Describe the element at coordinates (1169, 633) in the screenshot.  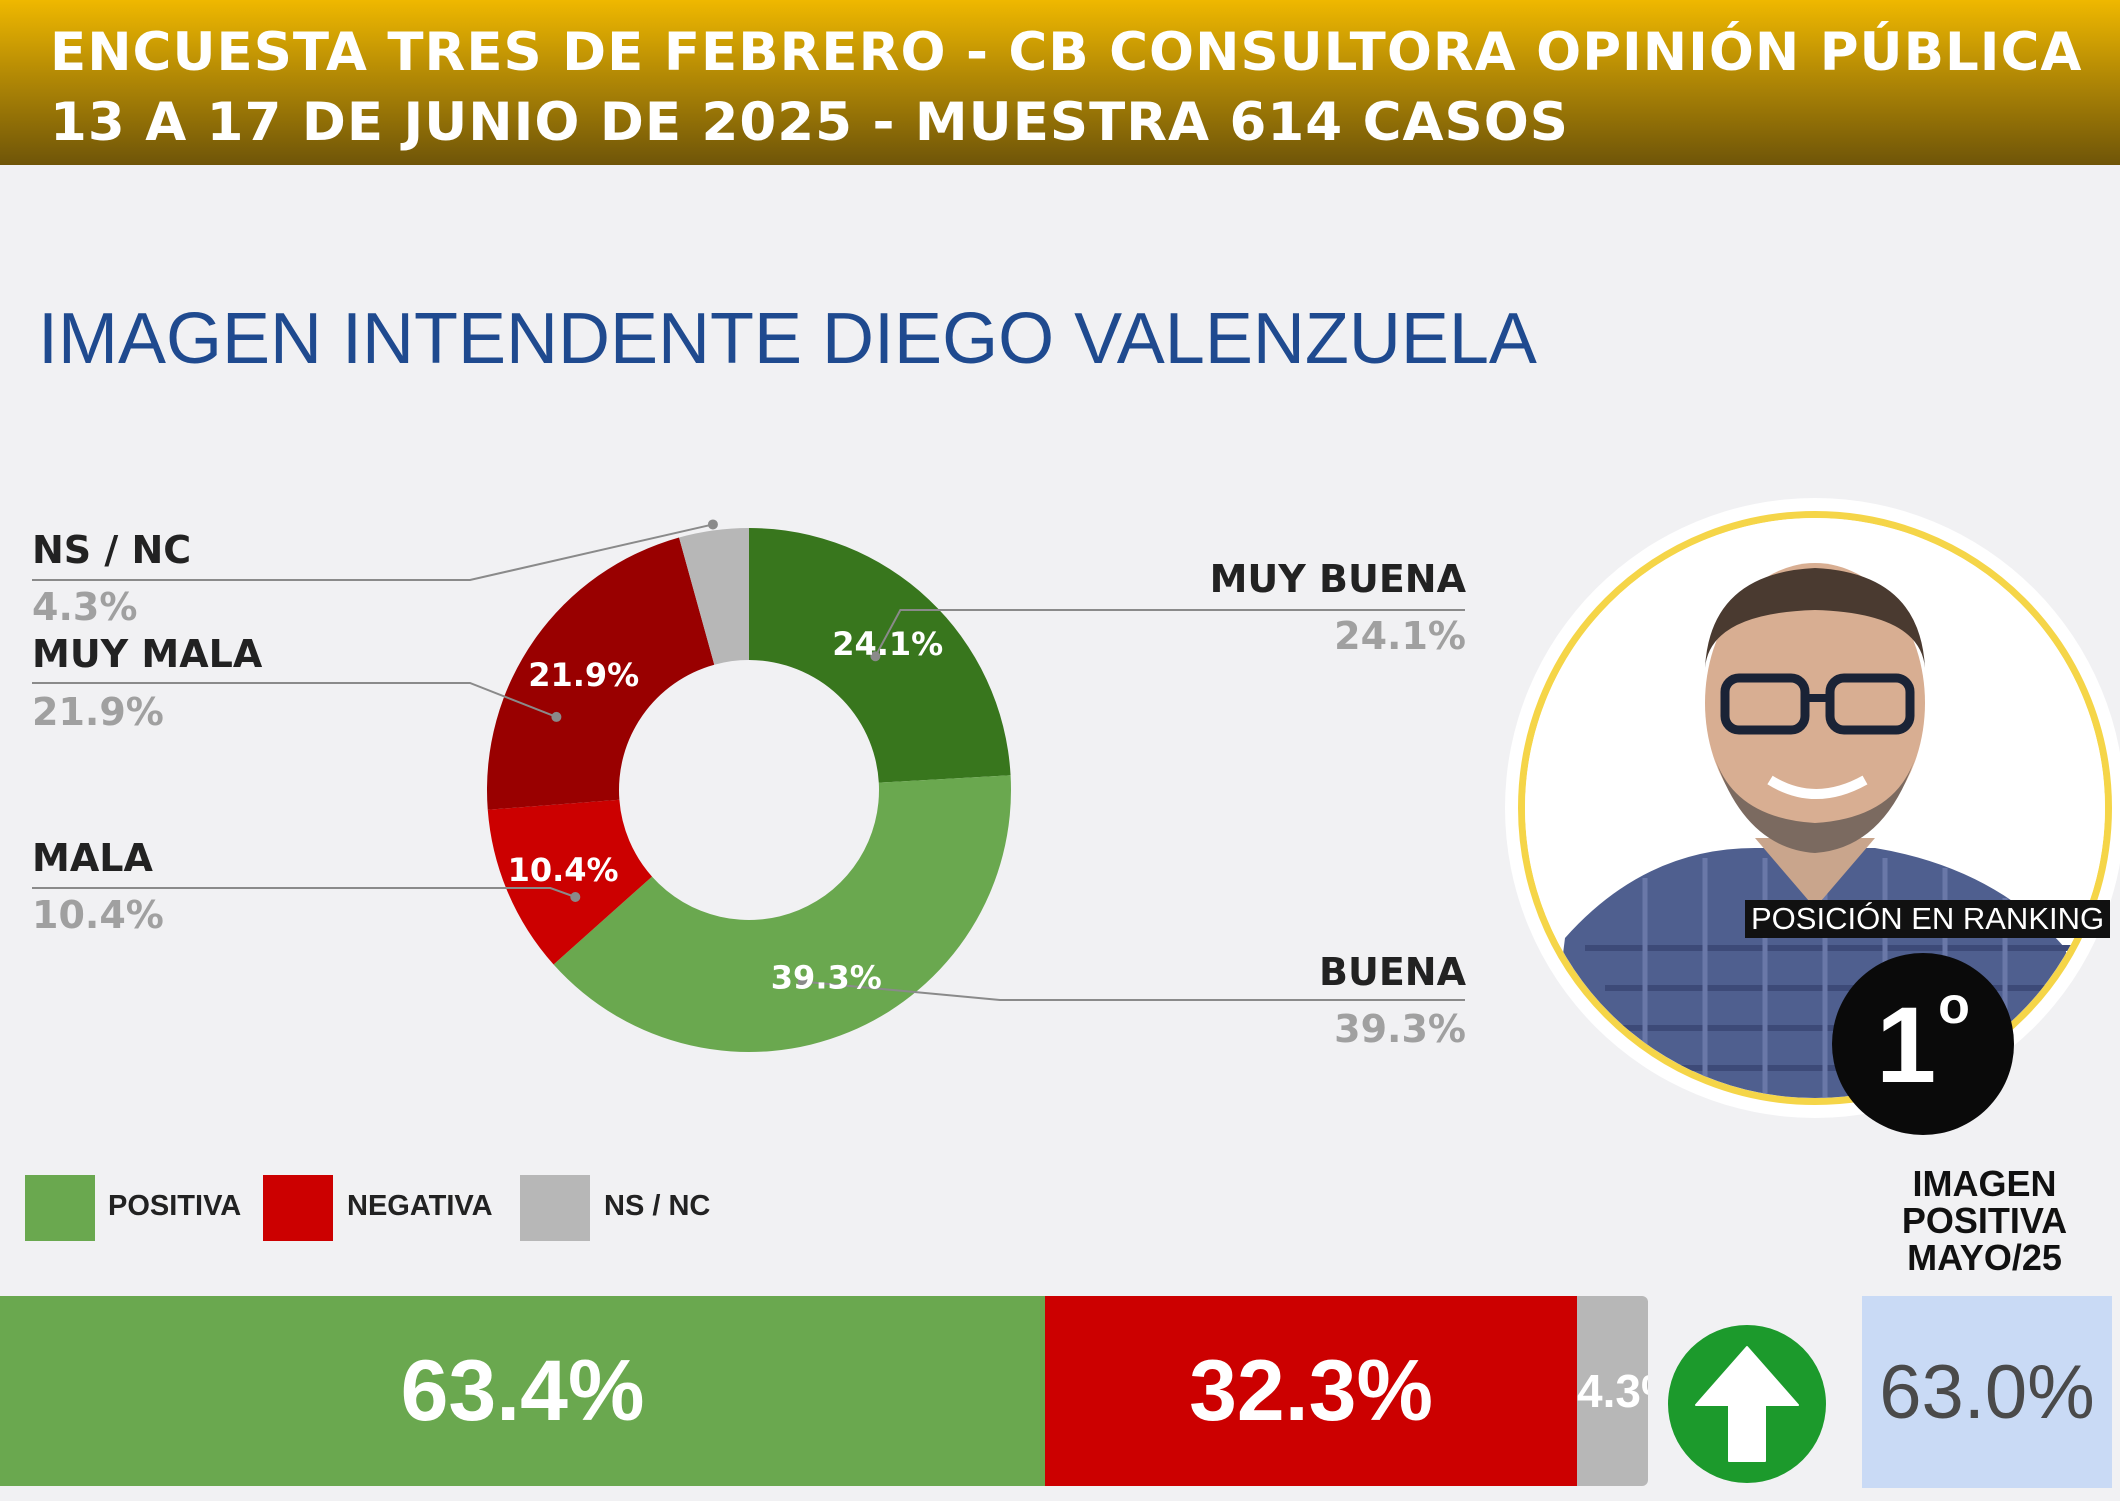
I see `leader-line-muy-buena` at that location.